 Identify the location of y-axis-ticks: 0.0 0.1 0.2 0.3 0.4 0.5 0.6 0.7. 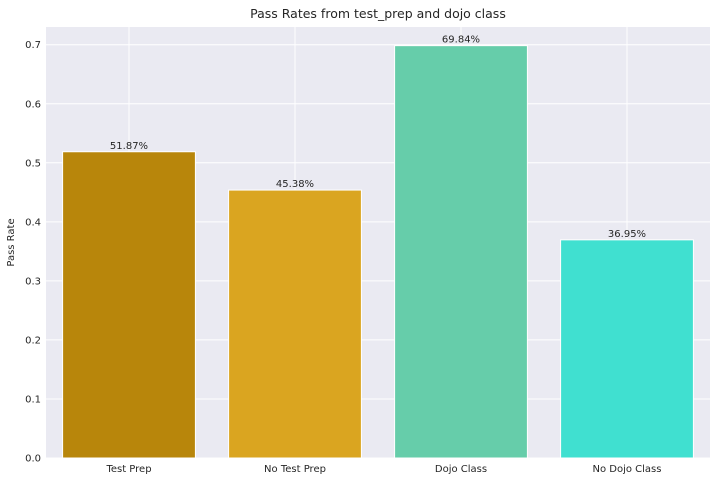
(33, 252).